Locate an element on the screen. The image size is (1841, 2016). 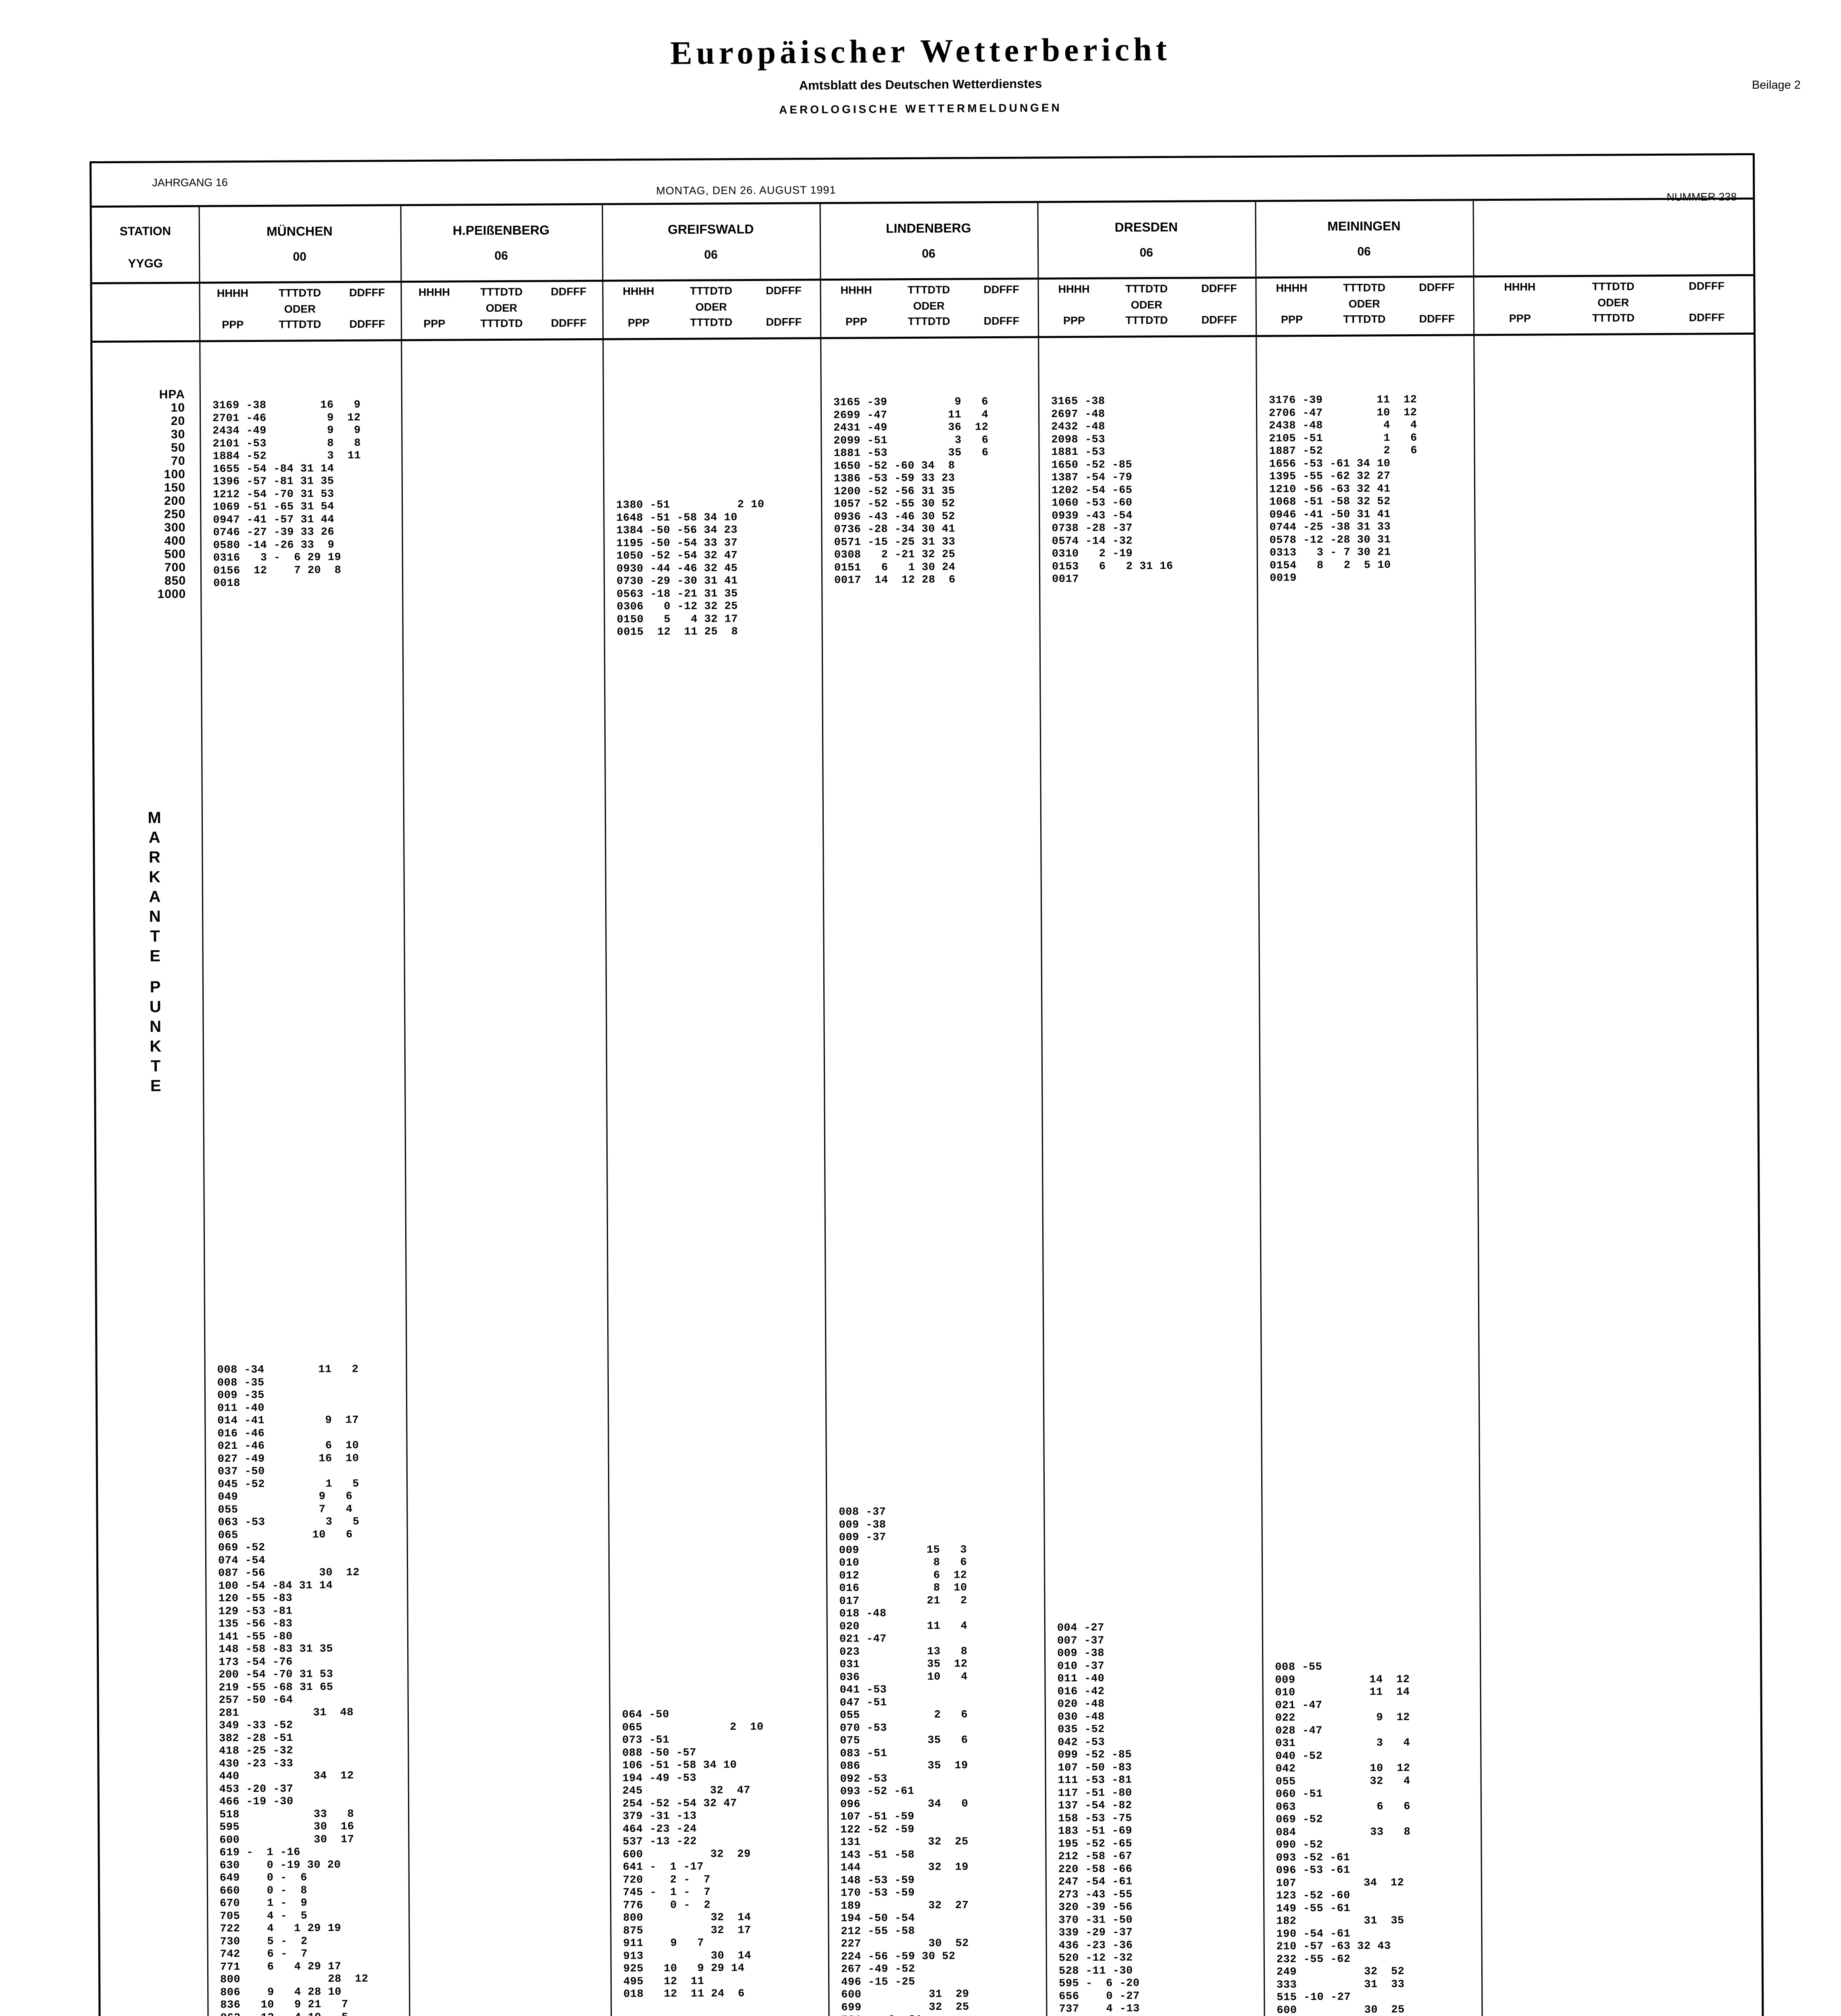
hpa-level: 200 is located at coordinates (175, 501).